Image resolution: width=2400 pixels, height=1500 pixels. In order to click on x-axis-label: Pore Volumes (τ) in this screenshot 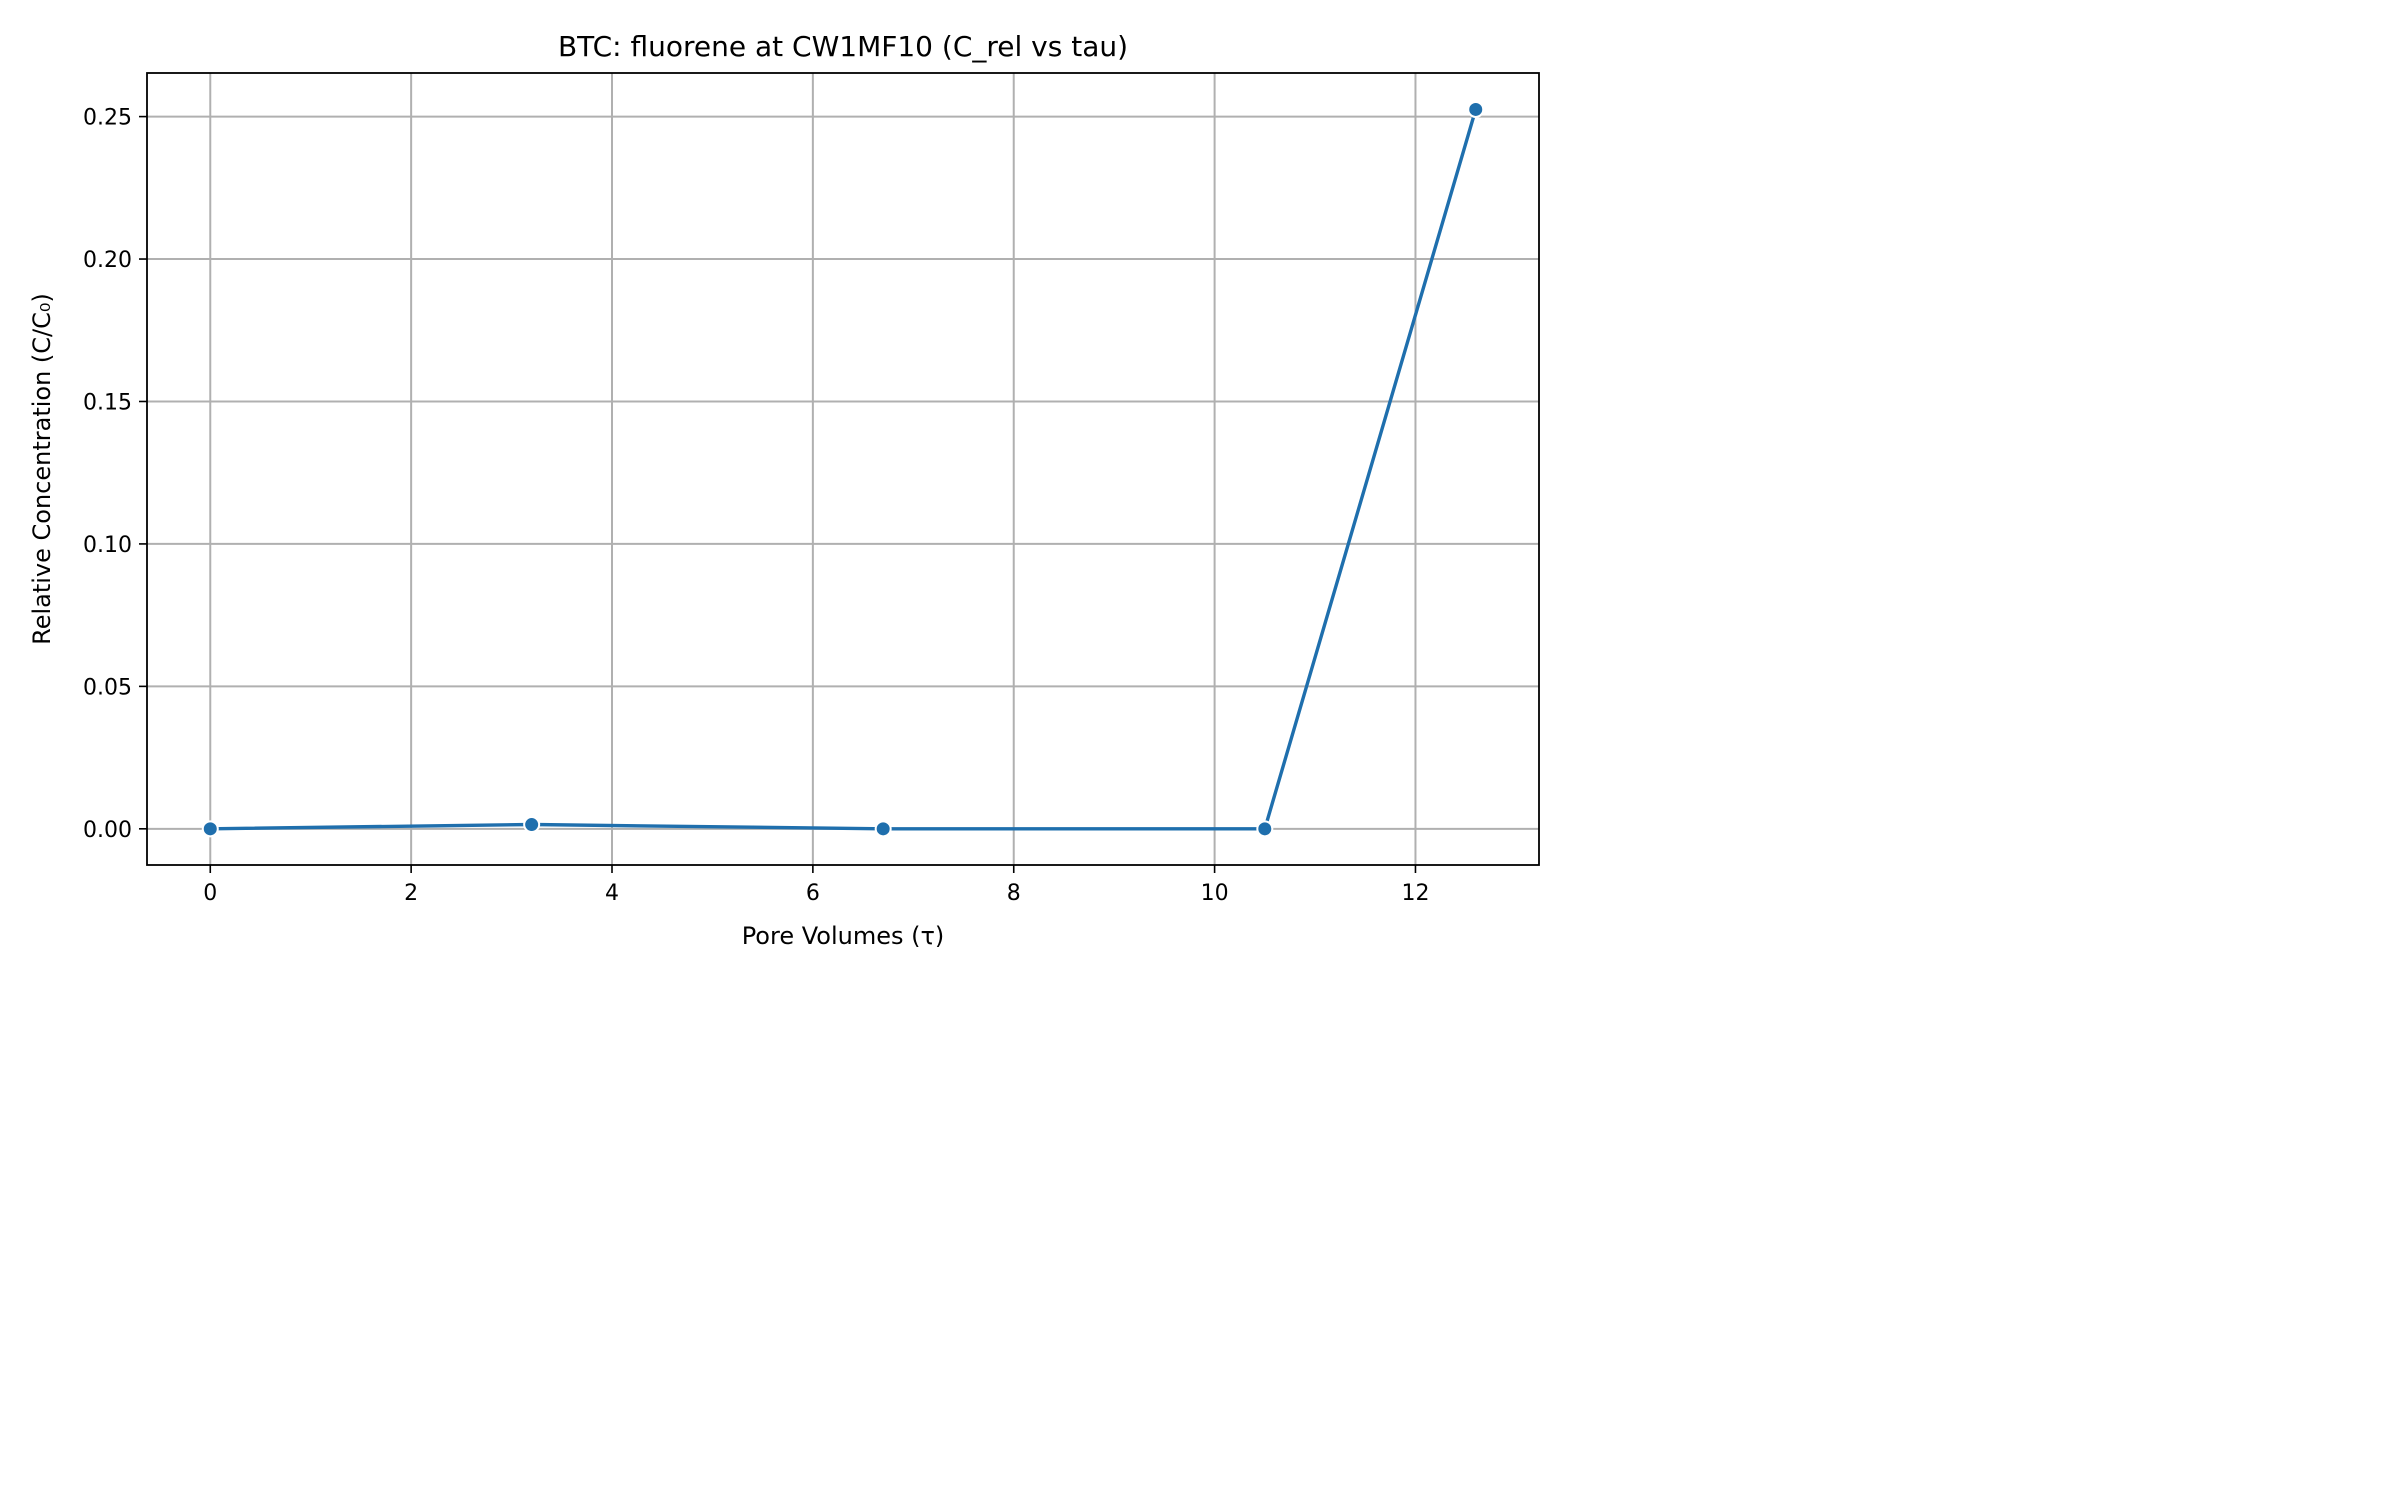, I will do `click(843, 936)`.